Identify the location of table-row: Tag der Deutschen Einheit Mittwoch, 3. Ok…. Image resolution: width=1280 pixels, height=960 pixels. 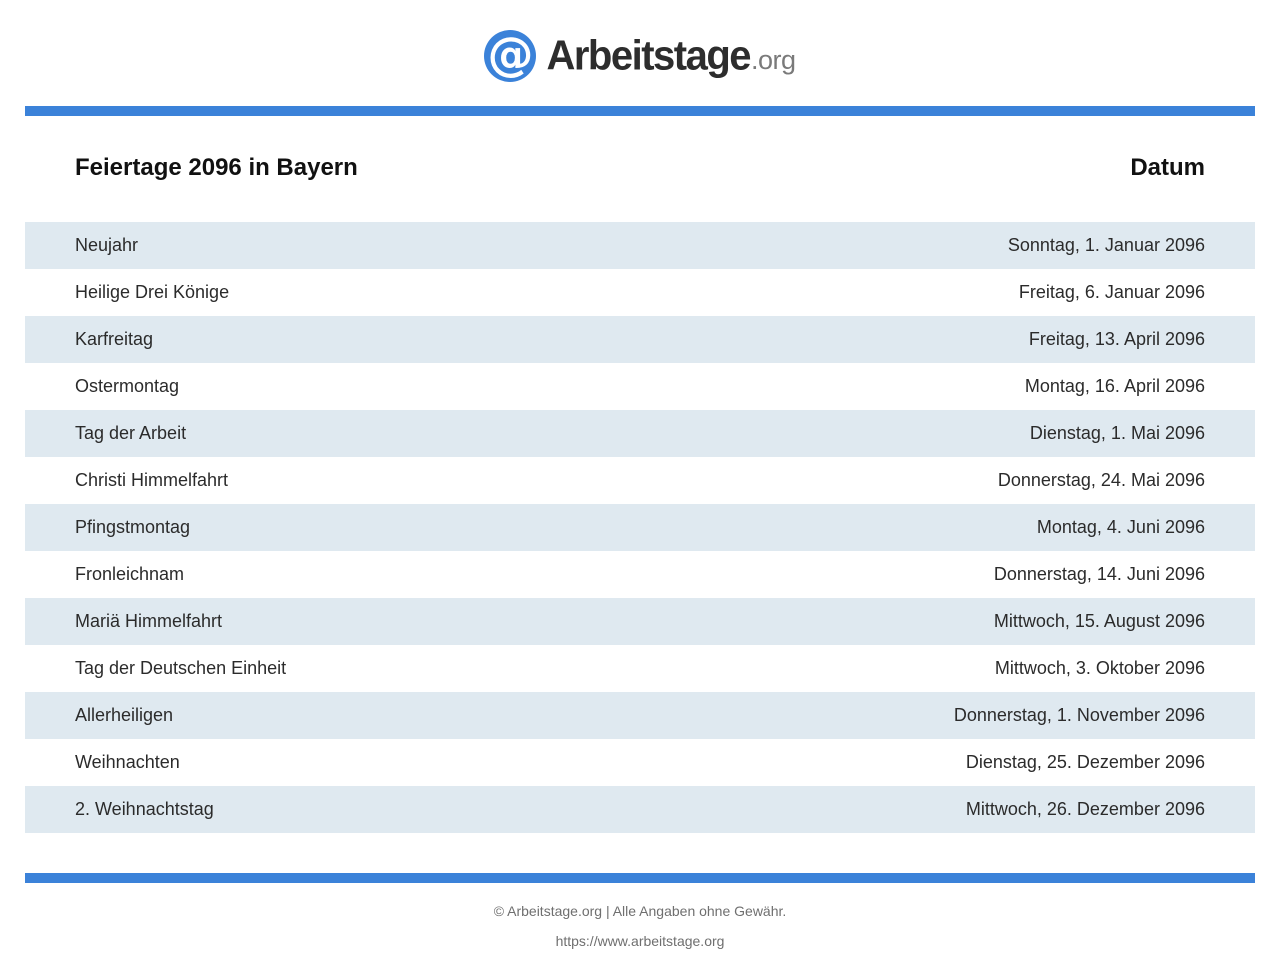
(640, 668).